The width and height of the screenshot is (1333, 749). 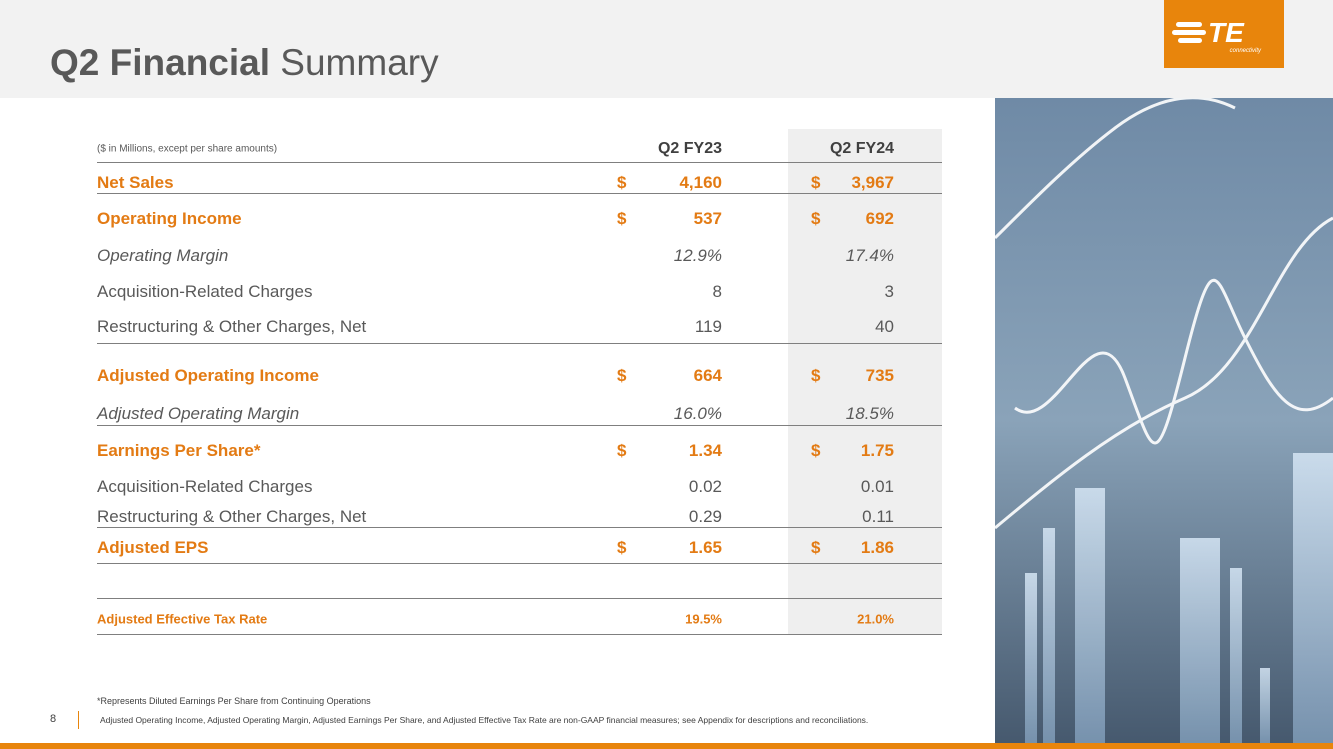 I want to click on row-label: Adjusted Operating Income, so click(x=208, y=375).